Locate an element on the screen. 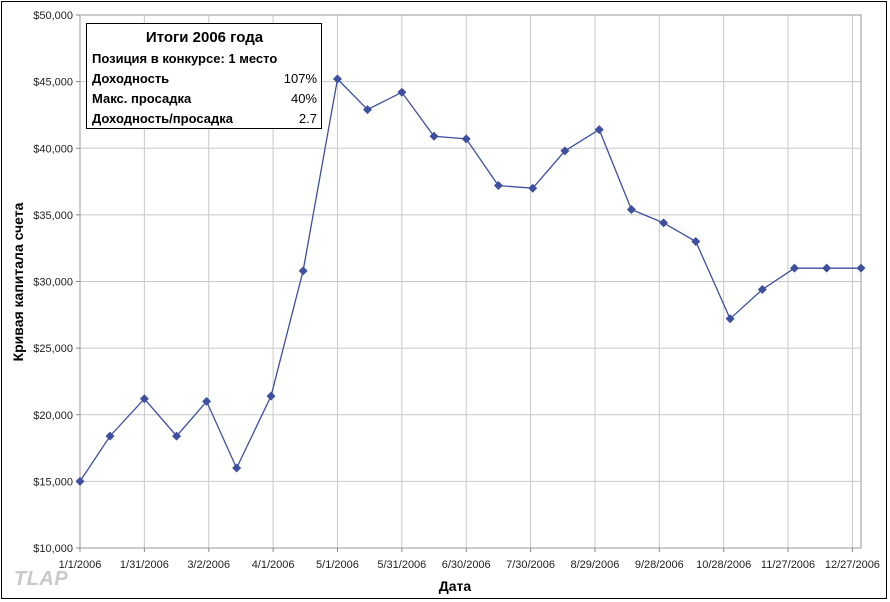 This screenshot has height=602, width=890. x-tick-label: 1/31/2006 is located at coordinates (144, 565).